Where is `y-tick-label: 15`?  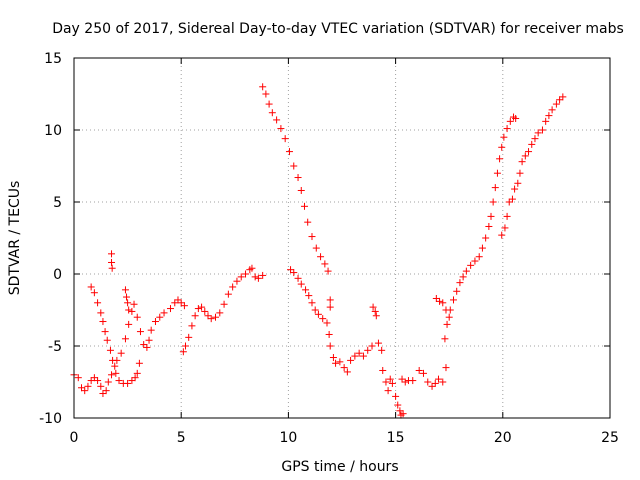
y-tick-label: 15 is located at coordinates (53, 59).